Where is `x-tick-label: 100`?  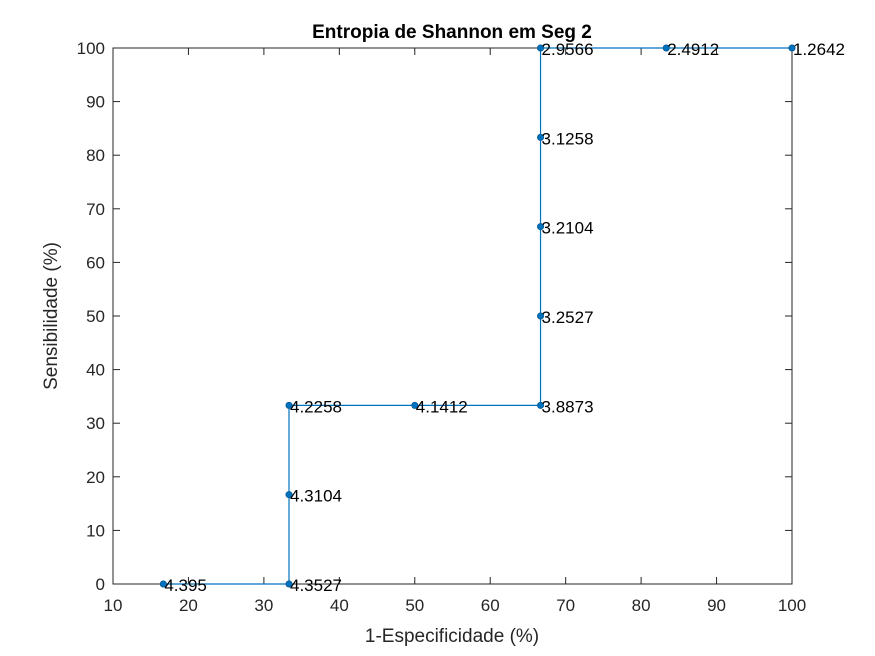
x-tick-label: 100 is located at coordinates (792, 605).